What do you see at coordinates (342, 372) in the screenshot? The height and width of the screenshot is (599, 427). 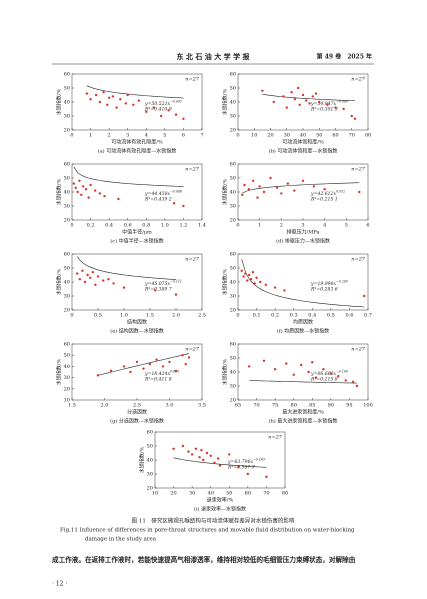 I see `equation-exponent: −0.160` at bounding box center [342, 372].